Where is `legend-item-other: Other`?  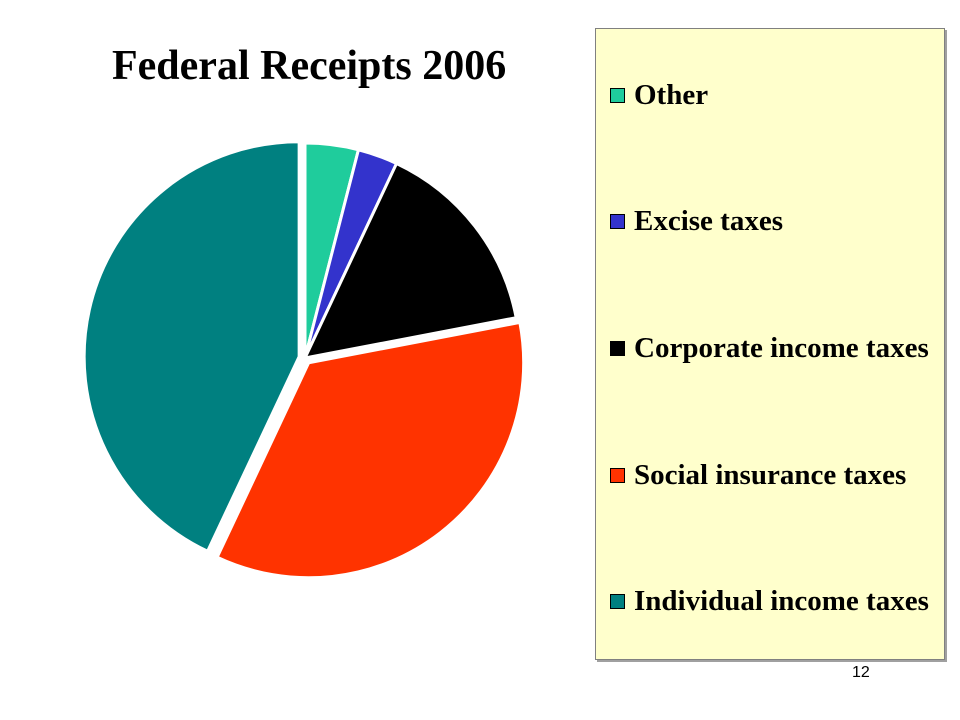
legend-item-other: Other is located at coordinates (659, 95).